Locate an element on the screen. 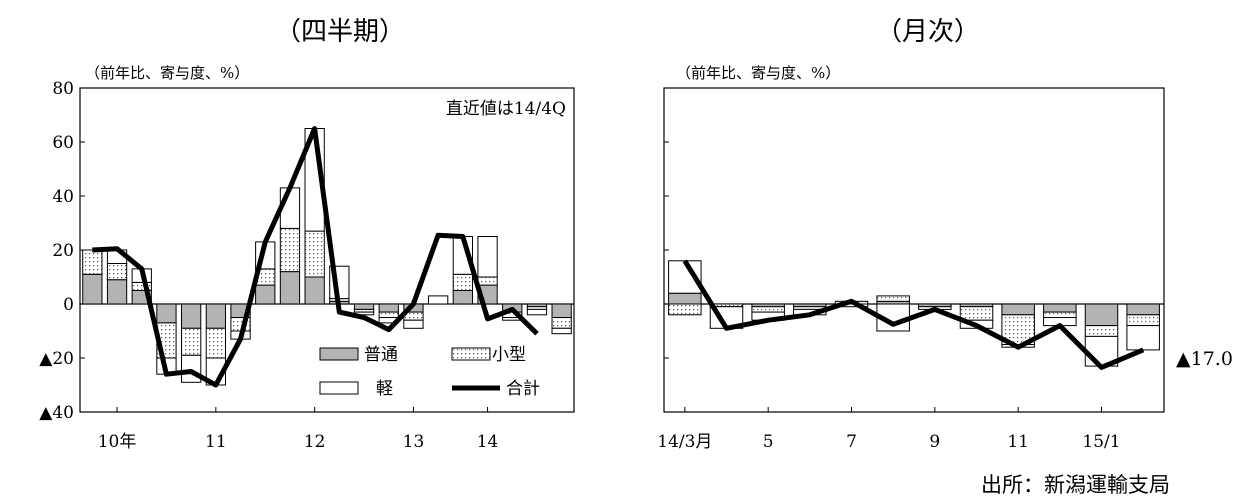 This screenshot has height=501, width=1255. left-xtick-label: 13 is located at coordinates (414, 442).